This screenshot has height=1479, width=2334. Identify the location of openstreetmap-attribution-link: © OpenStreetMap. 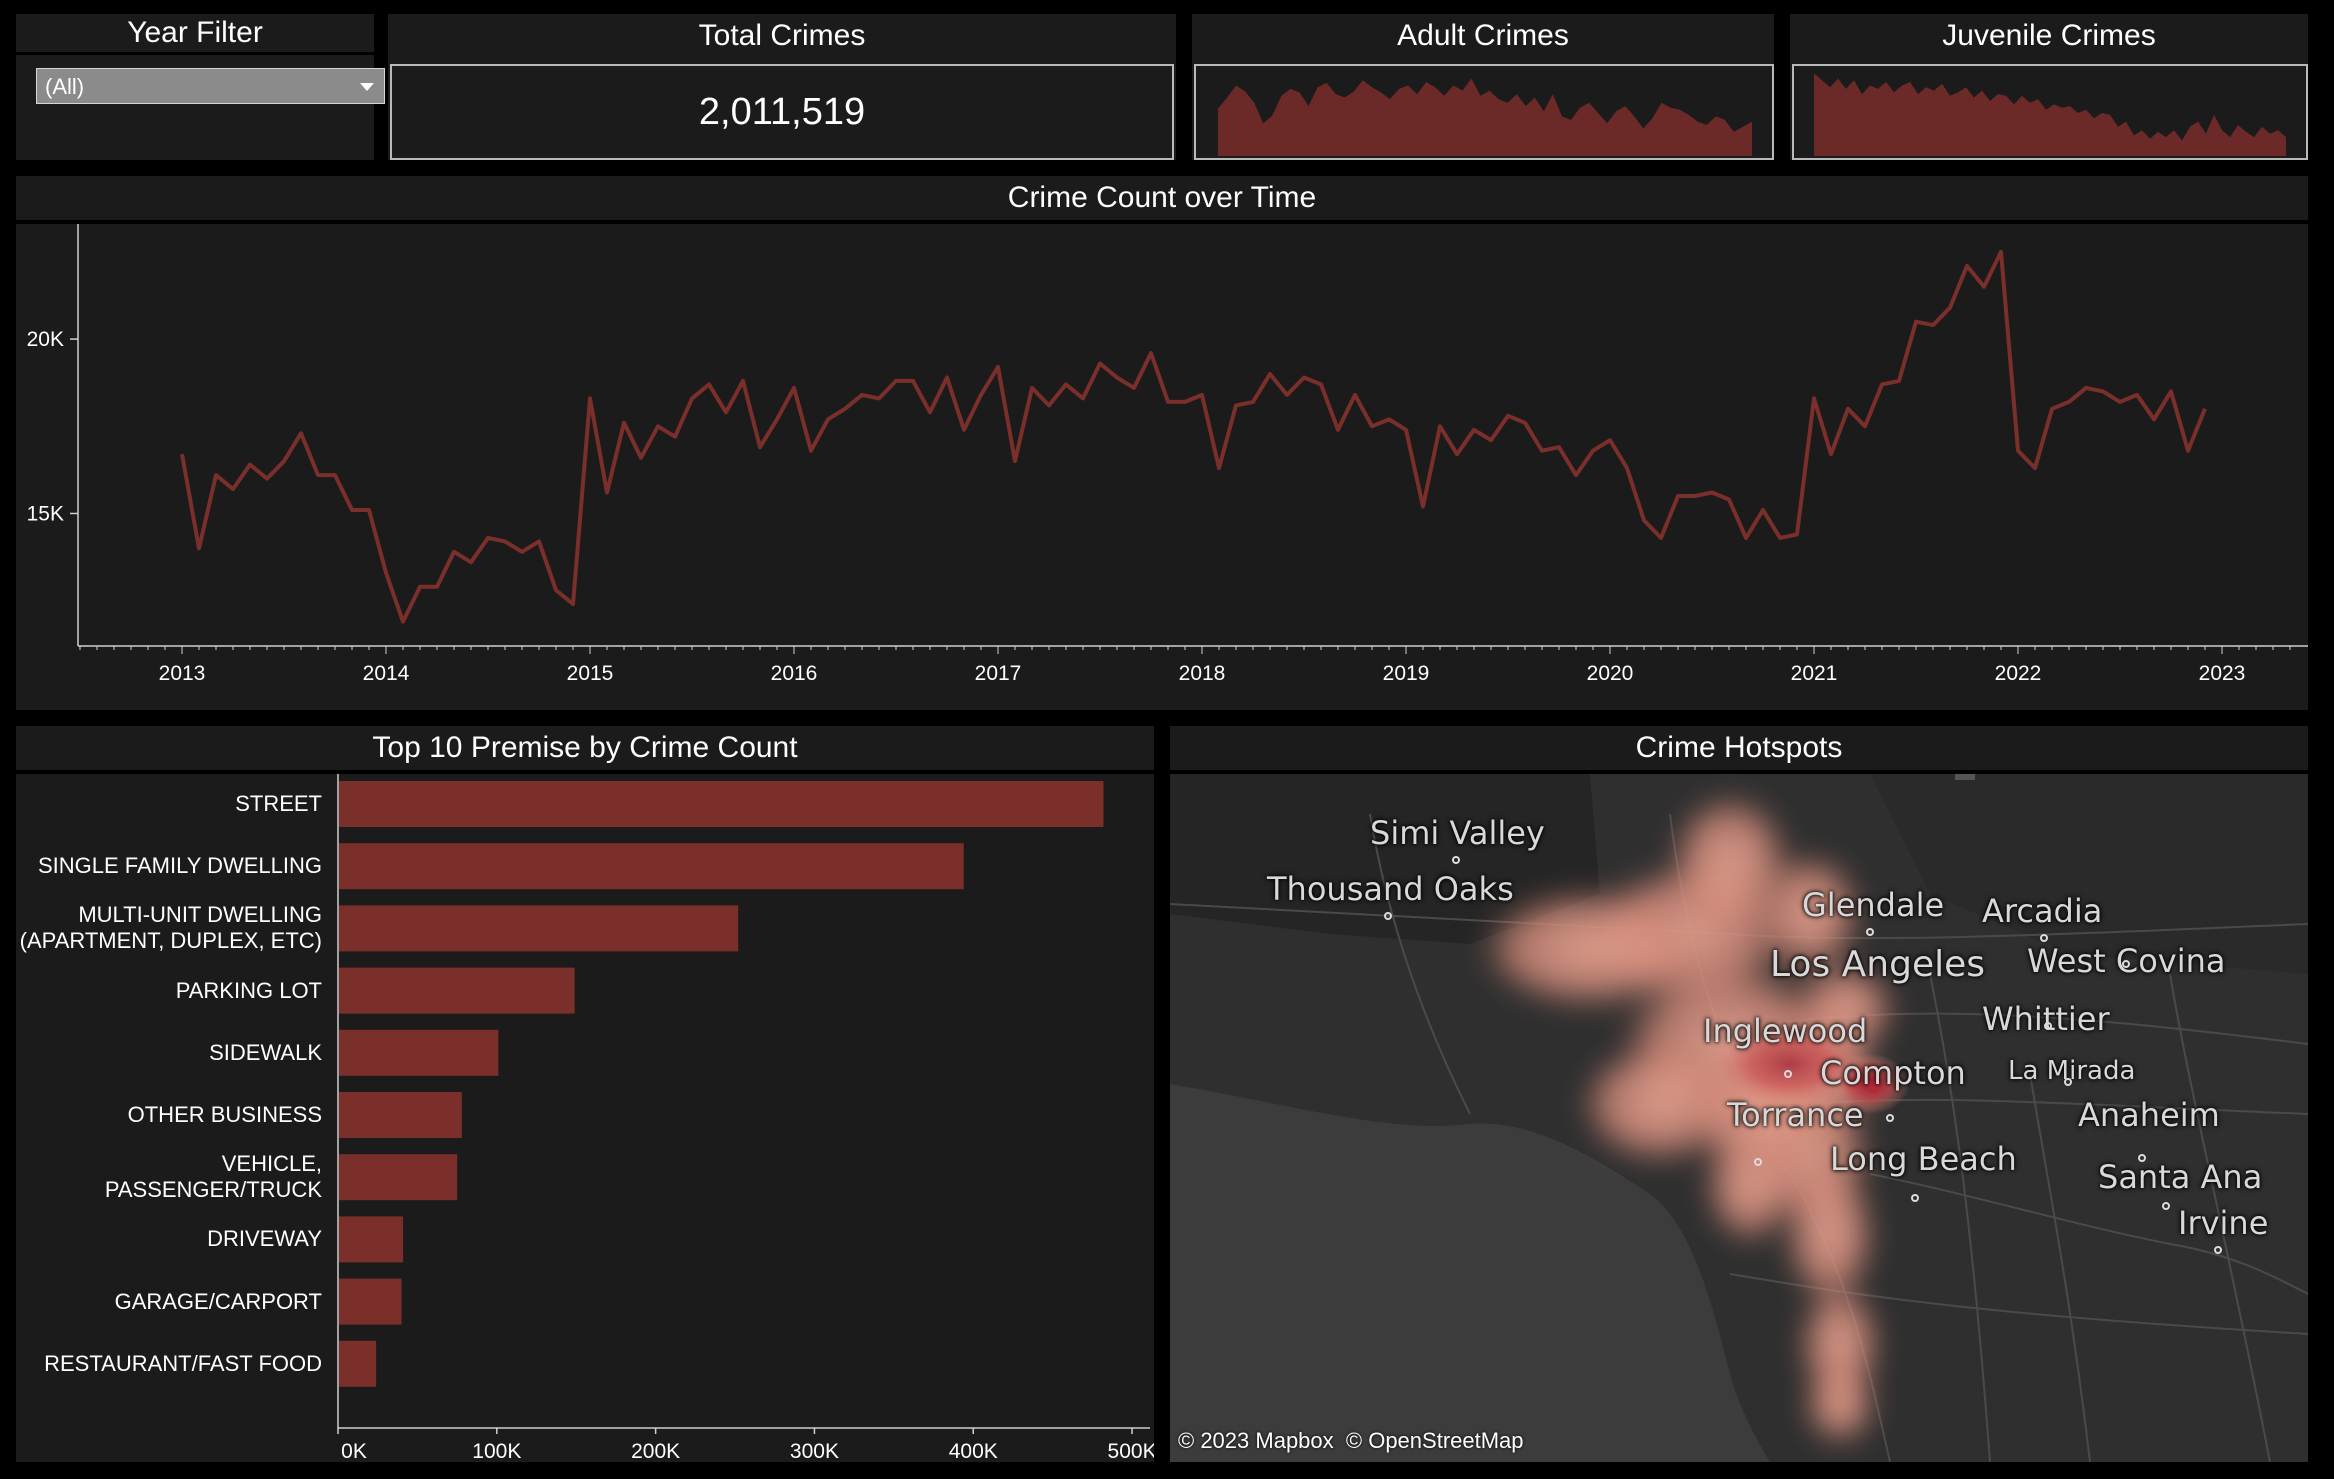
(1434, 1440).